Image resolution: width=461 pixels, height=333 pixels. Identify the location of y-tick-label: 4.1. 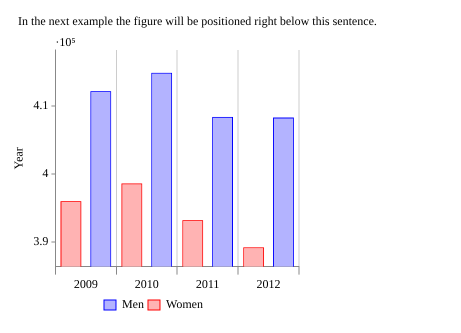
(40, 105).